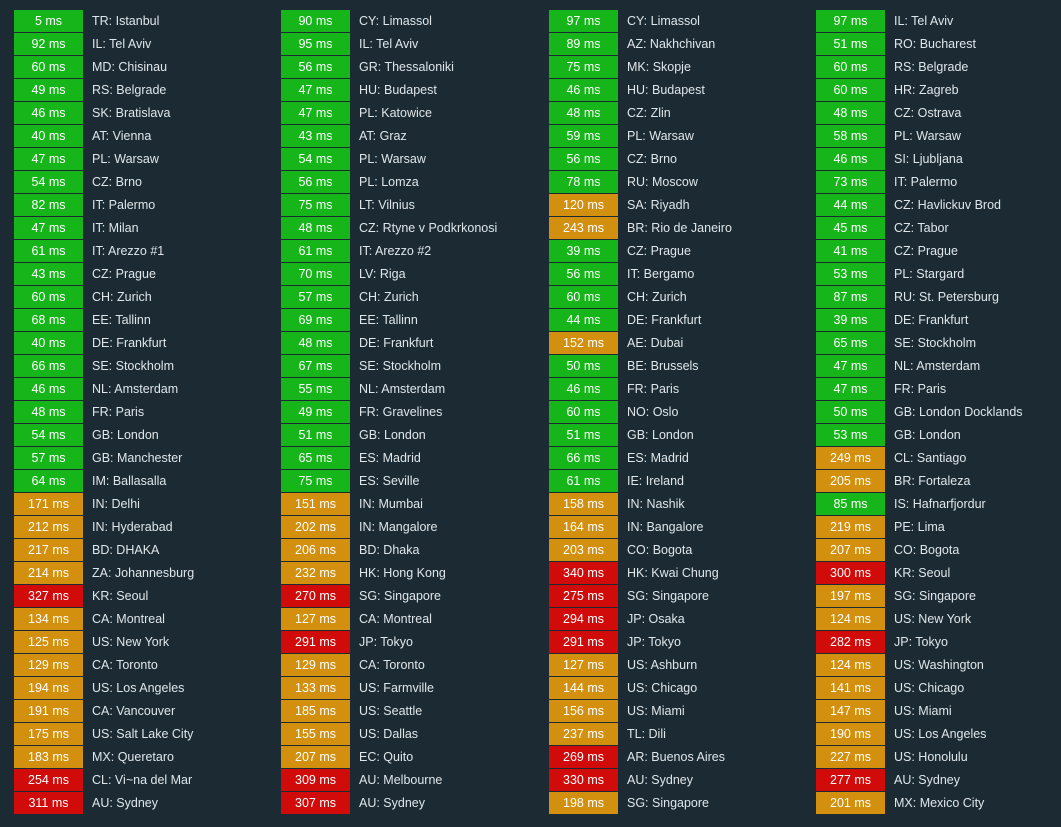  What do you see at coordinates (315, 688) in the screenshot?
I see `latency-badge: 133 ms` at bounding box center [315, 688].